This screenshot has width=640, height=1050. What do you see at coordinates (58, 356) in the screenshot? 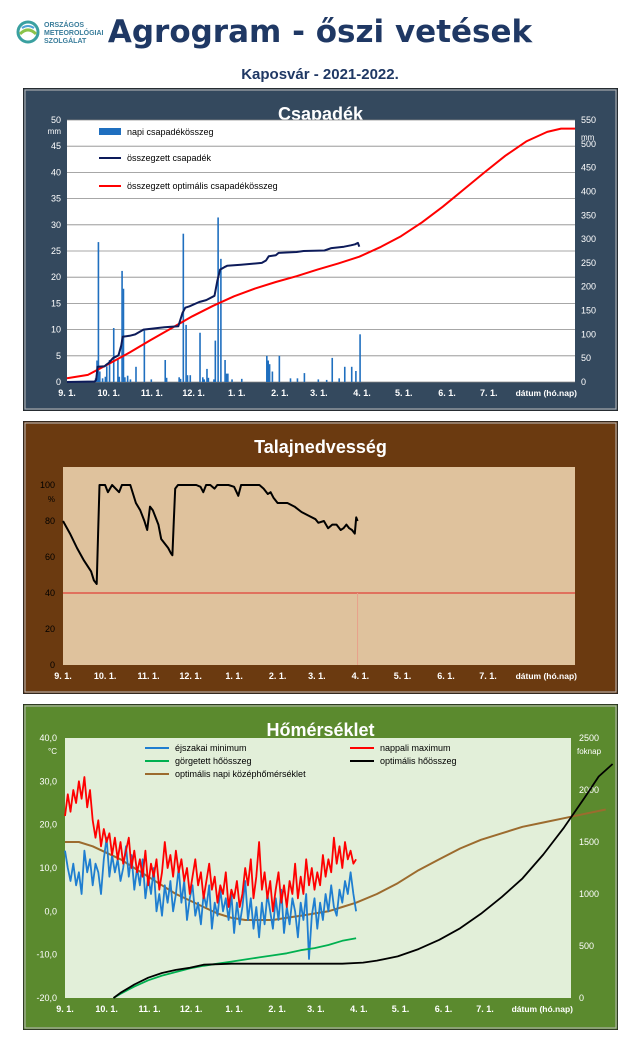
I see `y-tick-label-left: 5` at bounding box center [58, 356].